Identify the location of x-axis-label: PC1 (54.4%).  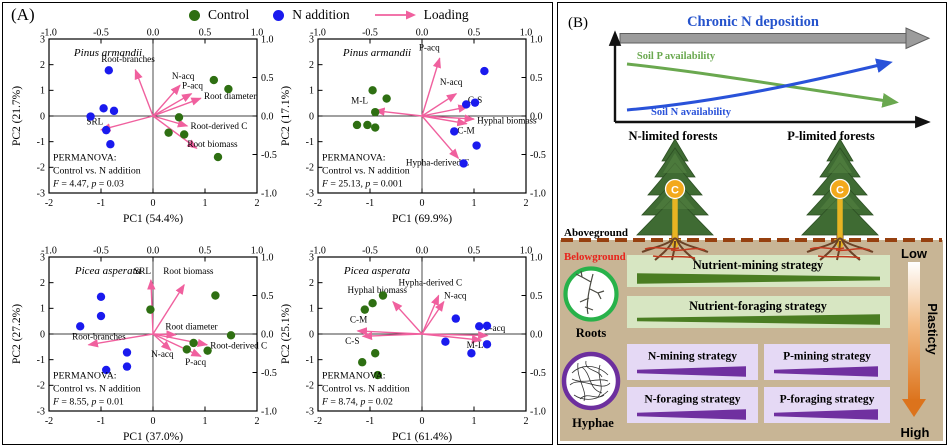
(153, 219).